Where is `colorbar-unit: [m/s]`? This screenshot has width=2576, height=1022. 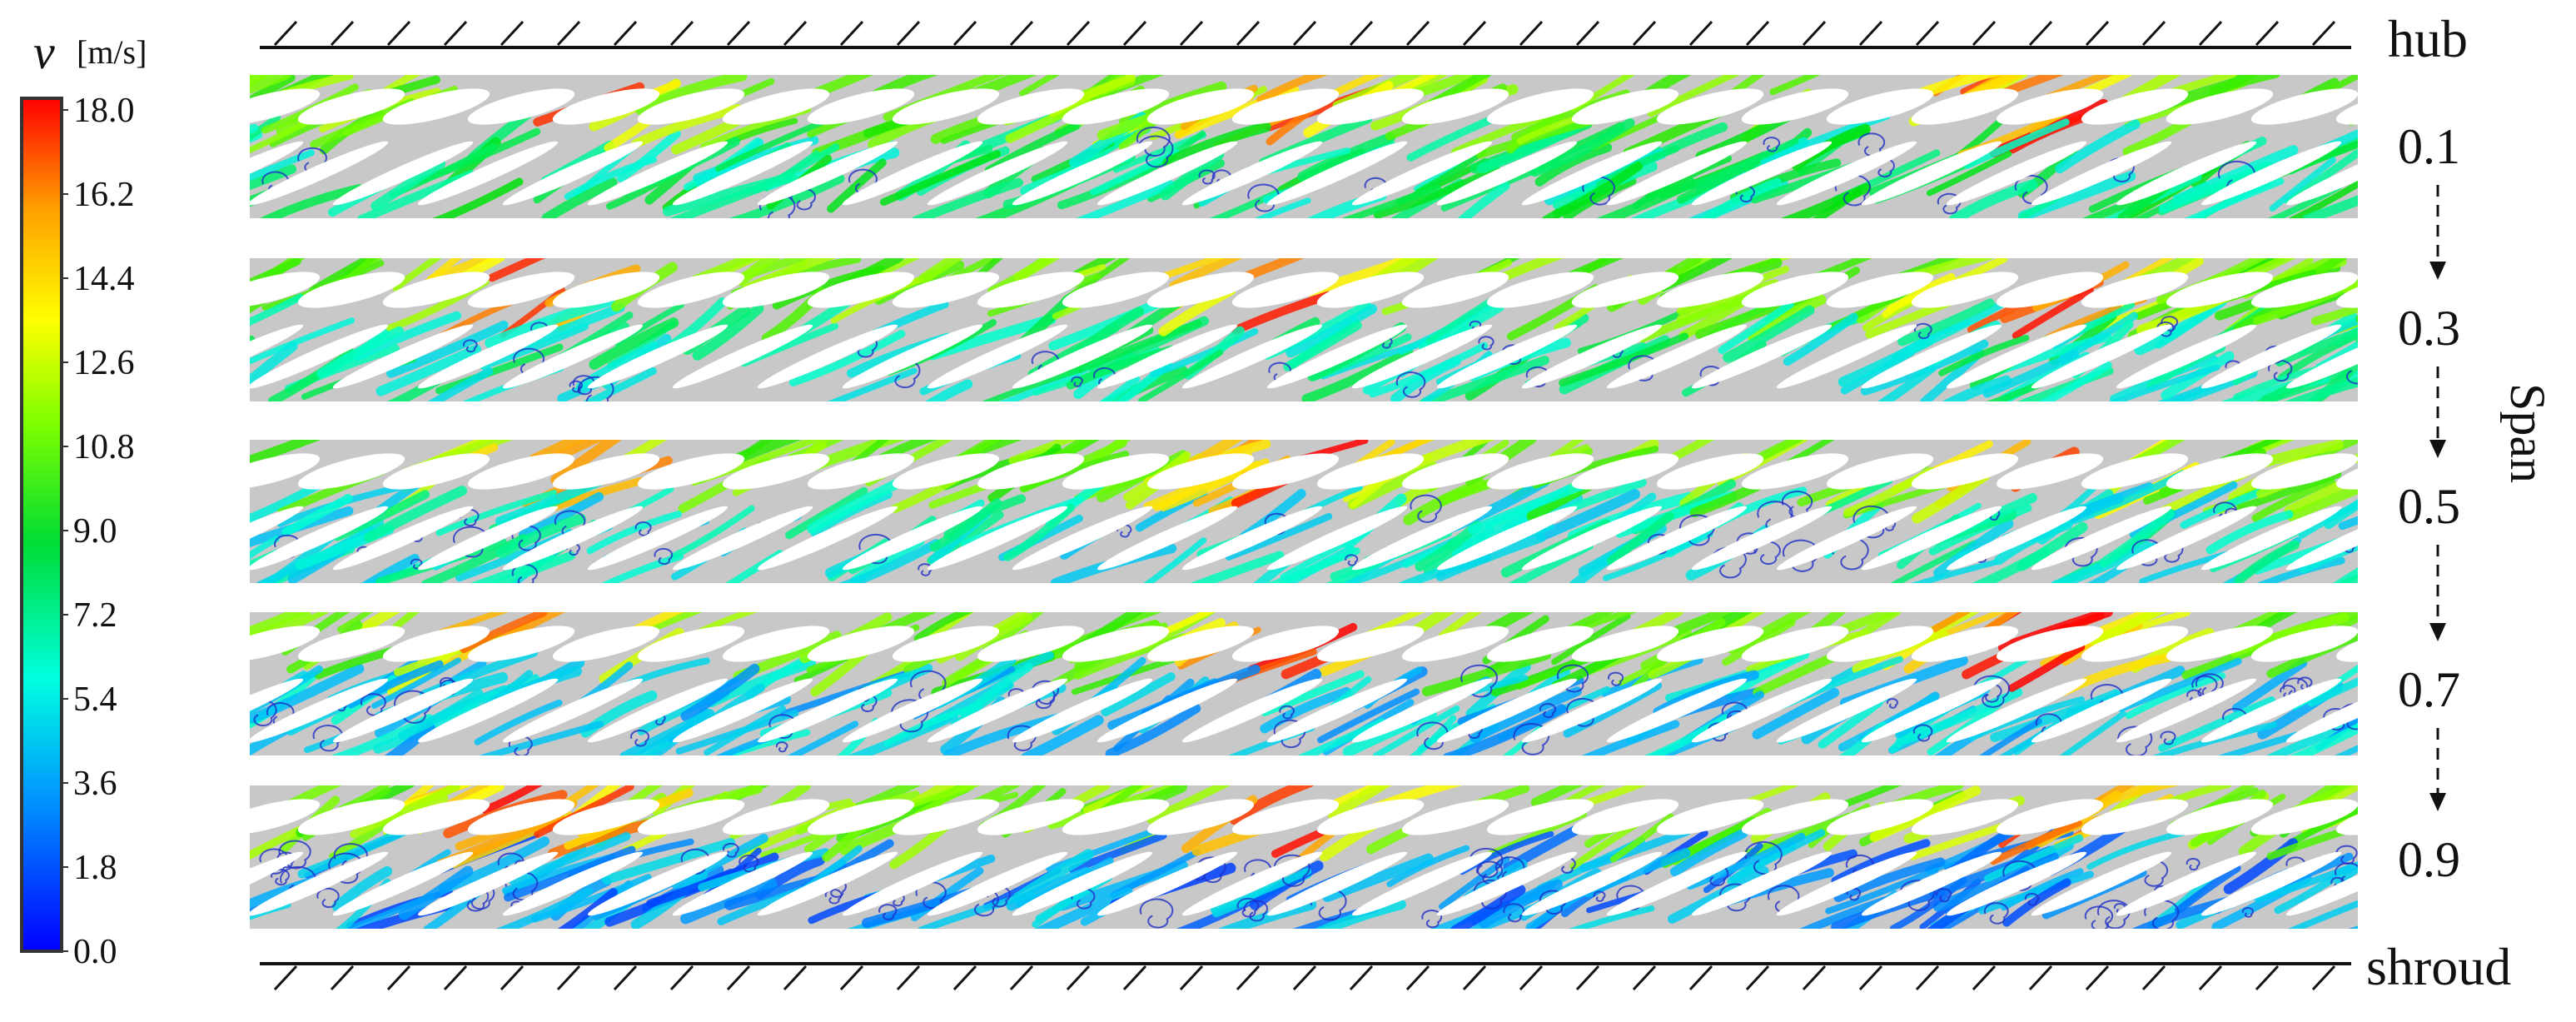
colorbar-unit: [m/s] is located at coordinates (112, 52).